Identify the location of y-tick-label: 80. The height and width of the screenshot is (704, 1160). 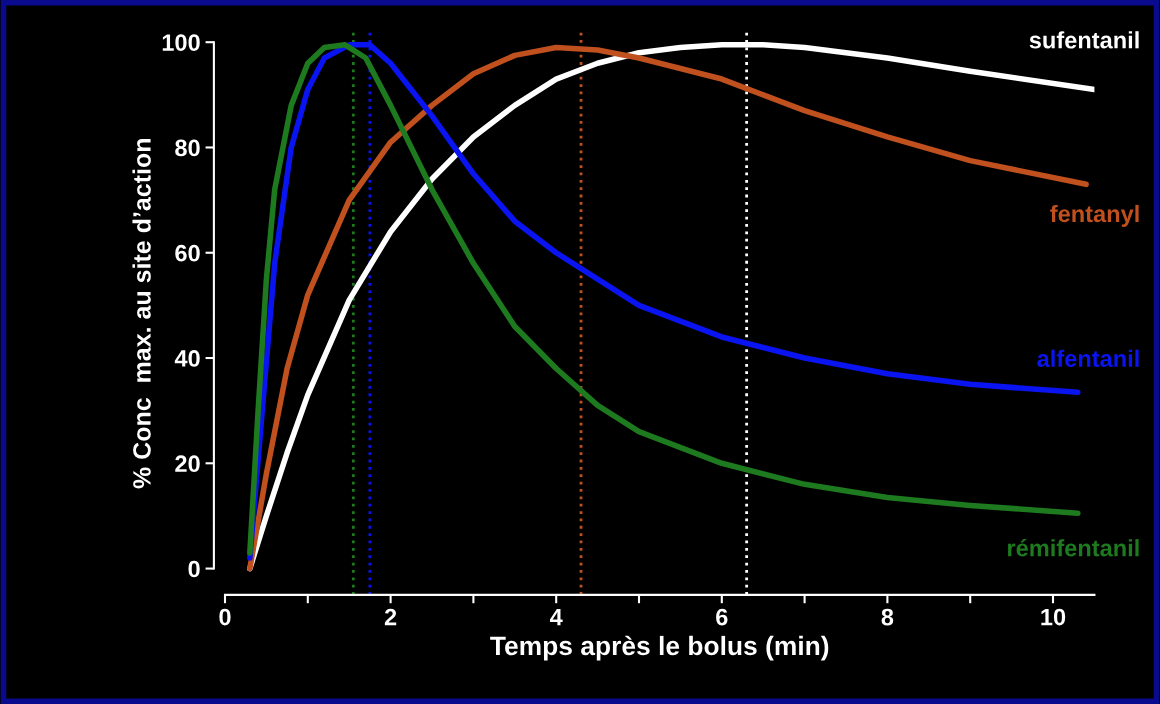
(187, 148).